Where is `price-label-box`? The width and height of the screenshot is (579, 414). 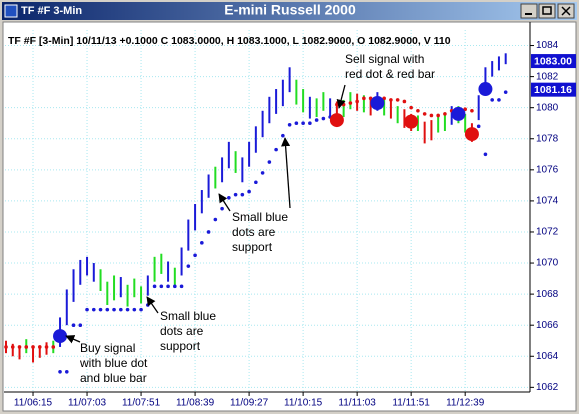 price-label-box is located at coordinates (553, 61).